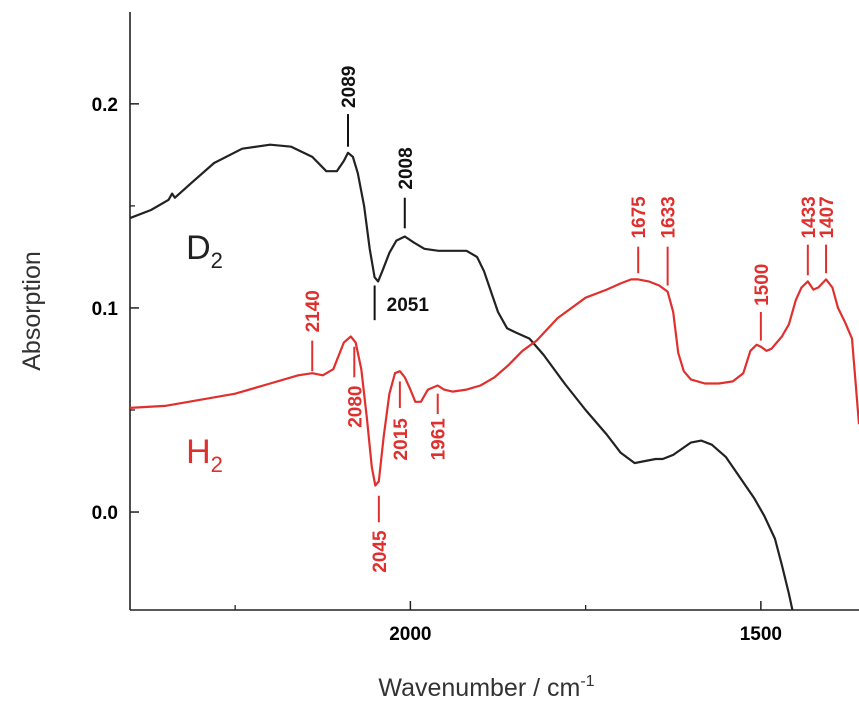 This screenshot has width=859, height=704. I want to click on series-label-d2: D2, so click(204, 251).